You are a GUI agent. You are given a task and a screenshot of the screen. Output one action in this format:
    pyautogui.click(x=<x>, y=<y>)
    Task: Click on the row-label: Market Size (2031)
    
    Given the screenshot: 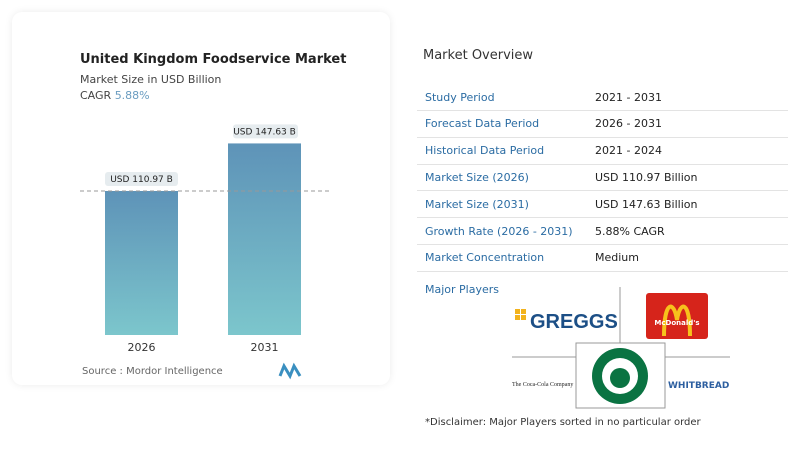 What is the action you would take?
    pyautogui.click(x=477, y=204)
    